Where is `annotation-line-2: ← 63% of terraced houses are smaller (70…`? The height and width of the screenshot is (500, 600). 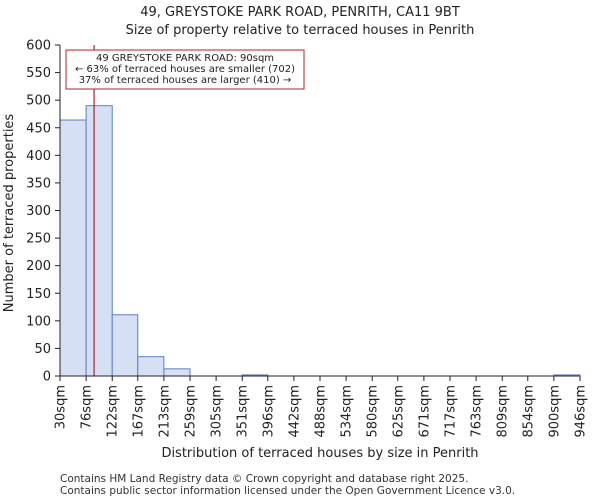
annotation-line-2: ← 63% of terraced houses are smaller (70… is located at coordinates (185, 69).